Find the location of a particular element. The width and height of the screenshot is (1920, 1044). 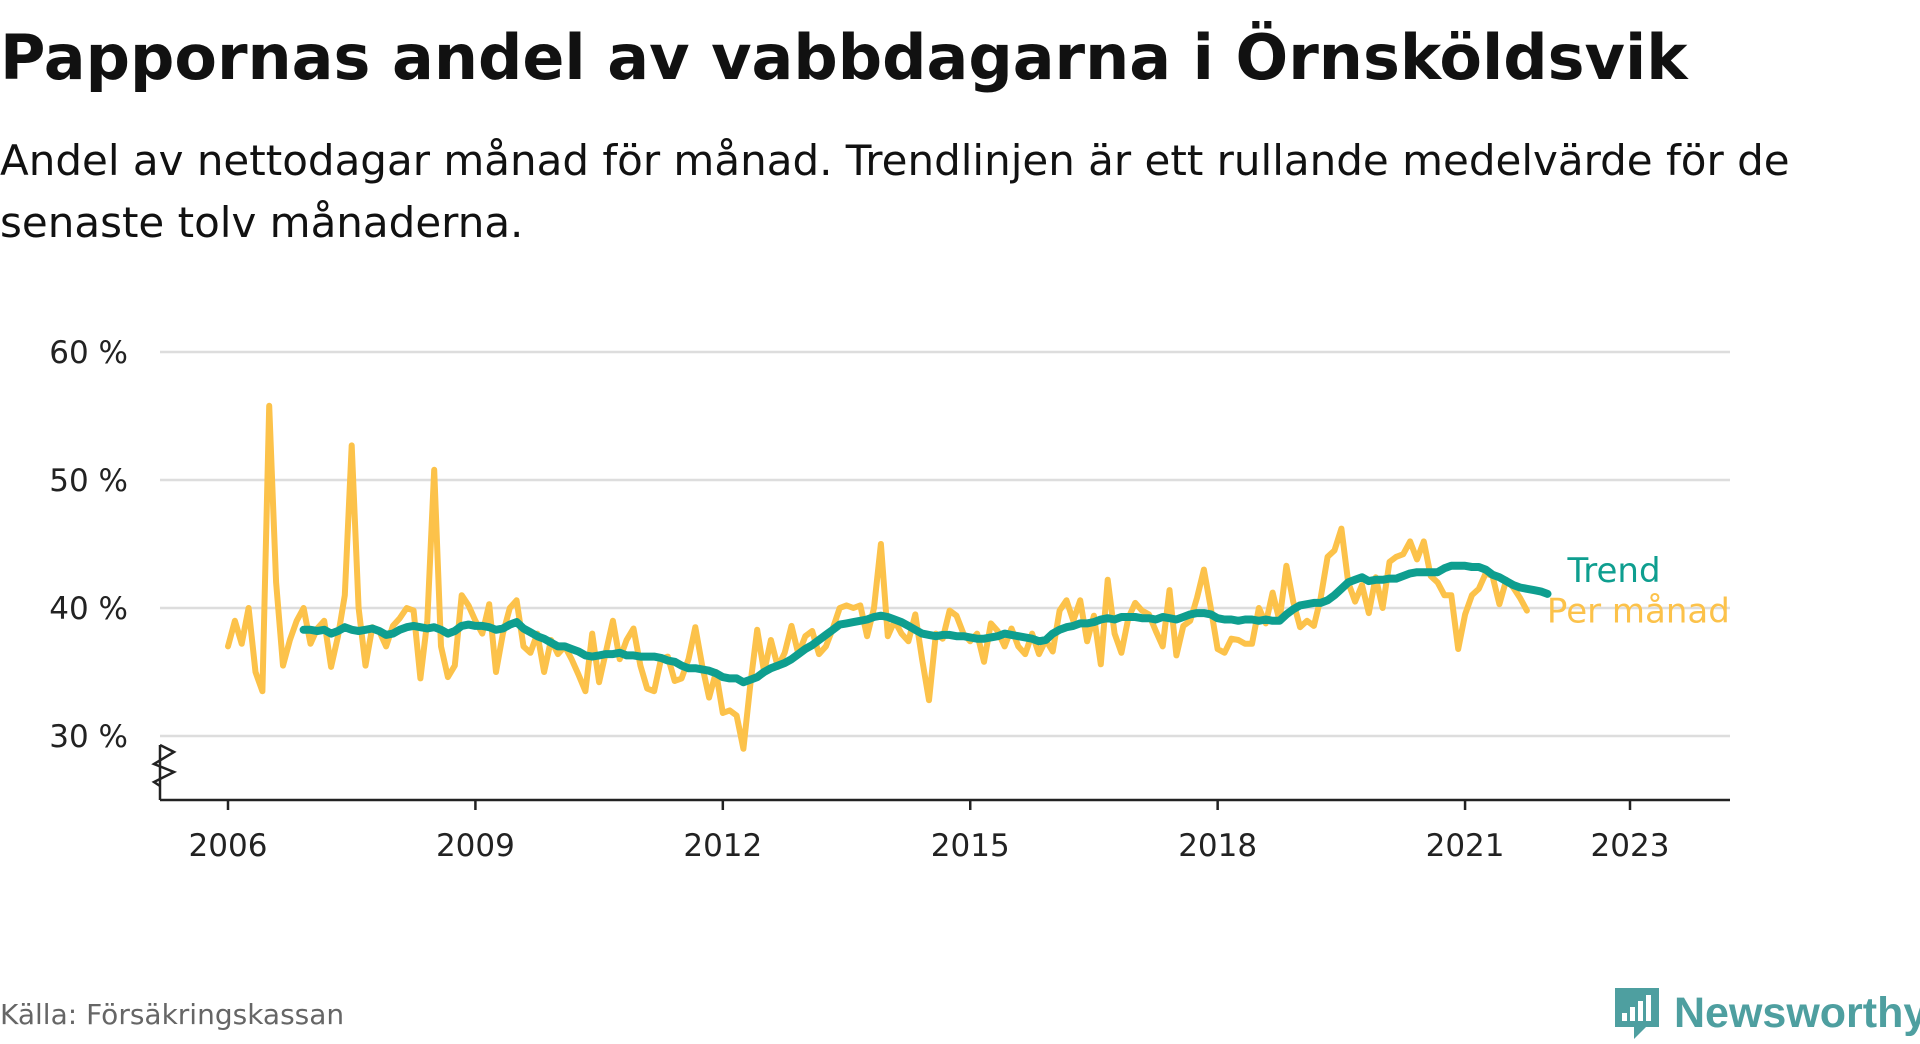

brand-name: Newsworthy is located at coordinates (1797, 1012).